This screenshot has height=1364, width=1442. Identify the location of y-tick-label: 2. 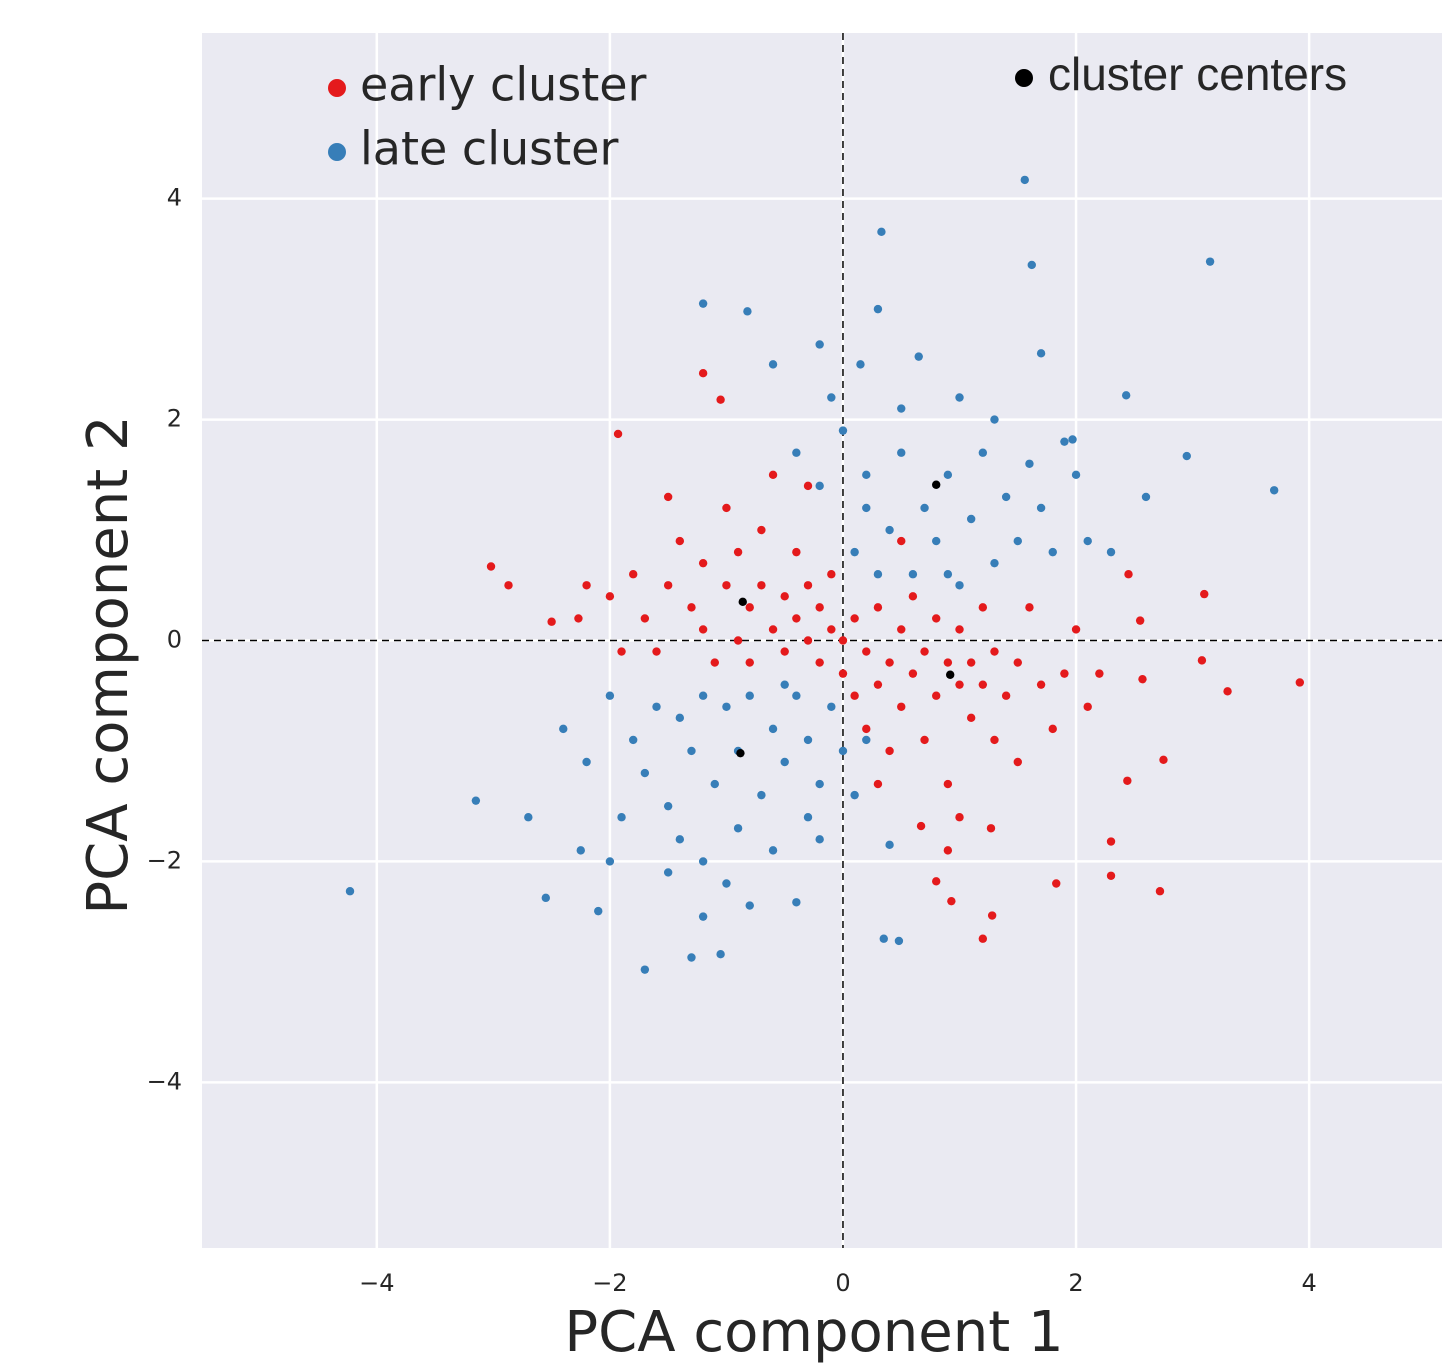
(174, 419).